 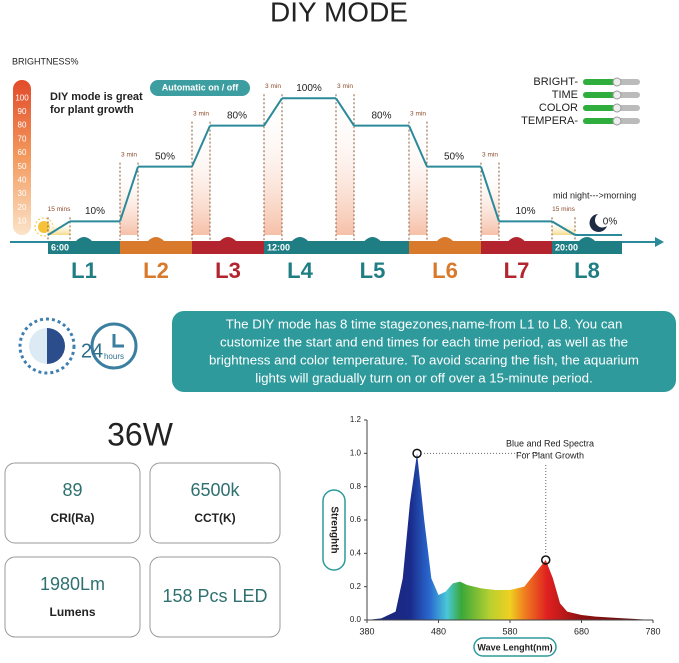 What do you see at coordinates (652, 631) in the screenshot?
I see `x-tick-label: 780` at bounding box center [652, 631].